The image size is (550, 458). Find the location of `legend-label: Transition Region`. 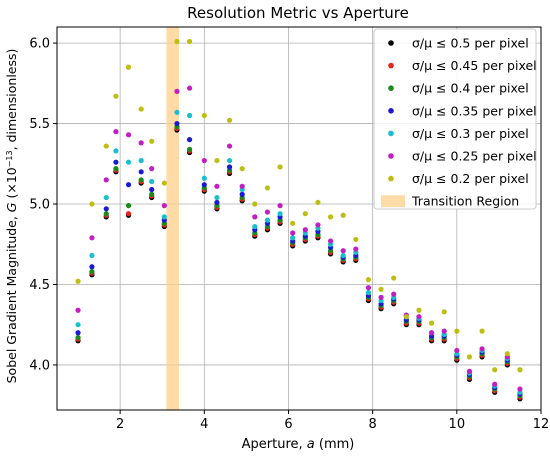

legend-label: Transition Region is located at coordinates (465, 201).